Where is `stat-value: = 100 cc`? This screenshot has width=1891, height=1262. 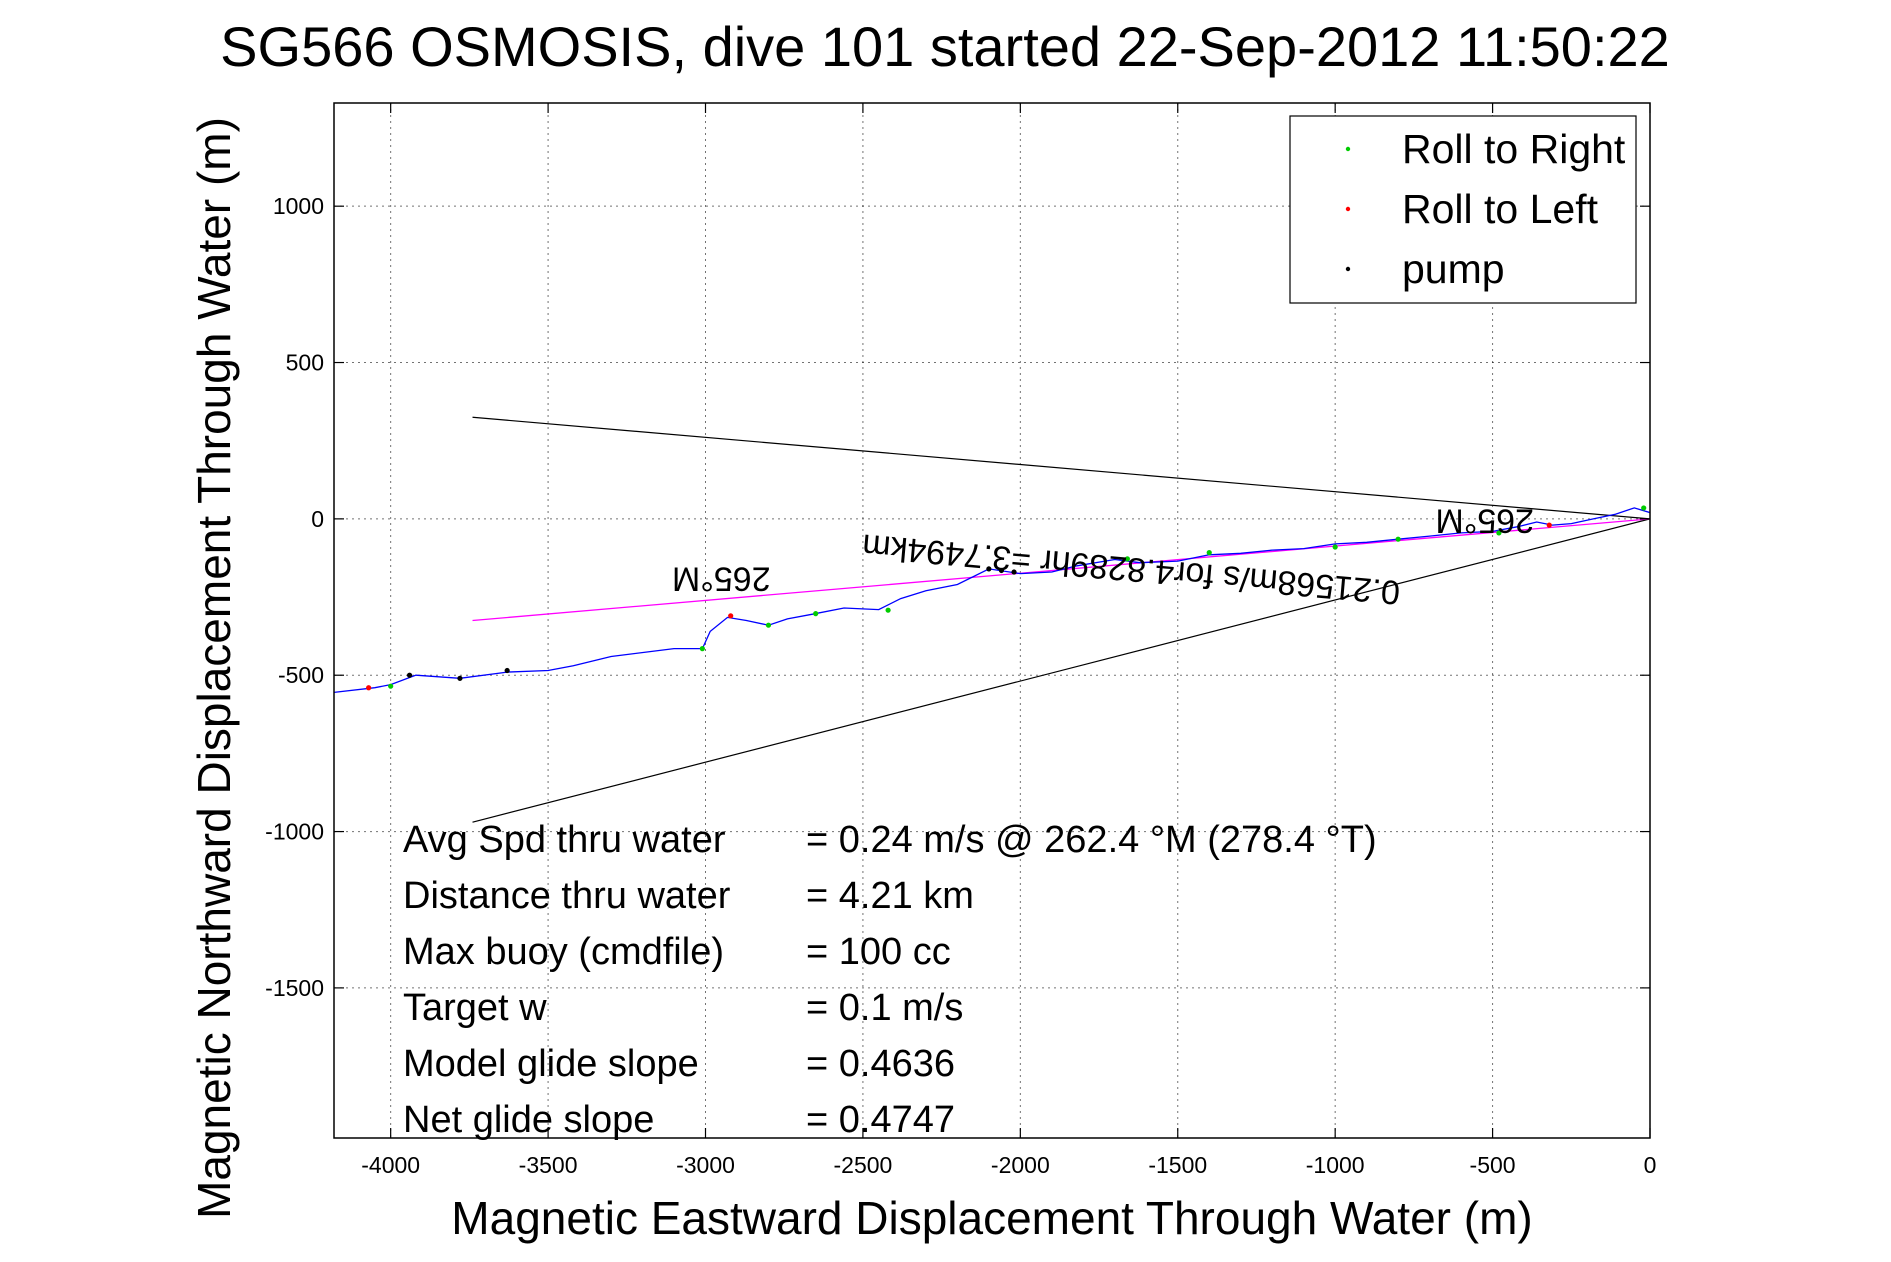
stat-value: = 100 cc is located at coordinates (878, 952).